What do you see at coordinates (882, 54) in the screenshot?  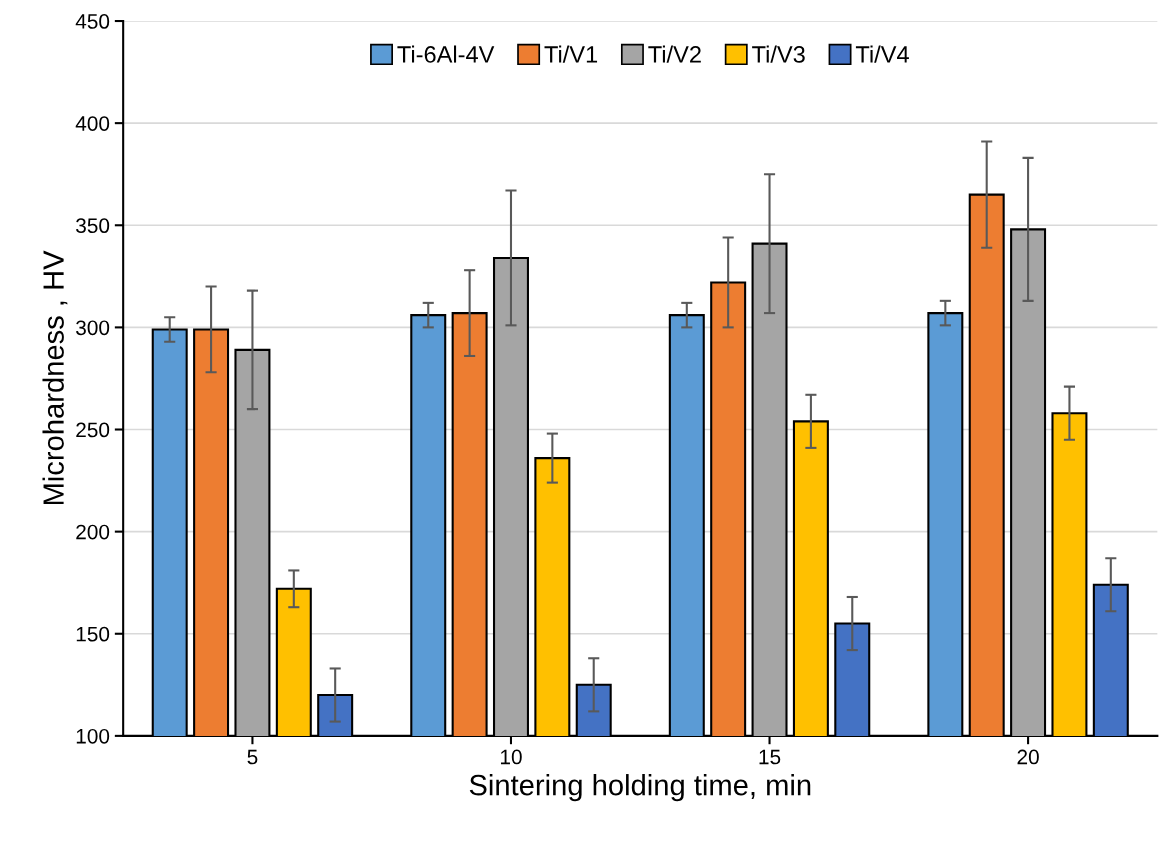 I see `legend-label: Ti/V4` at bounding box center [882, 54].